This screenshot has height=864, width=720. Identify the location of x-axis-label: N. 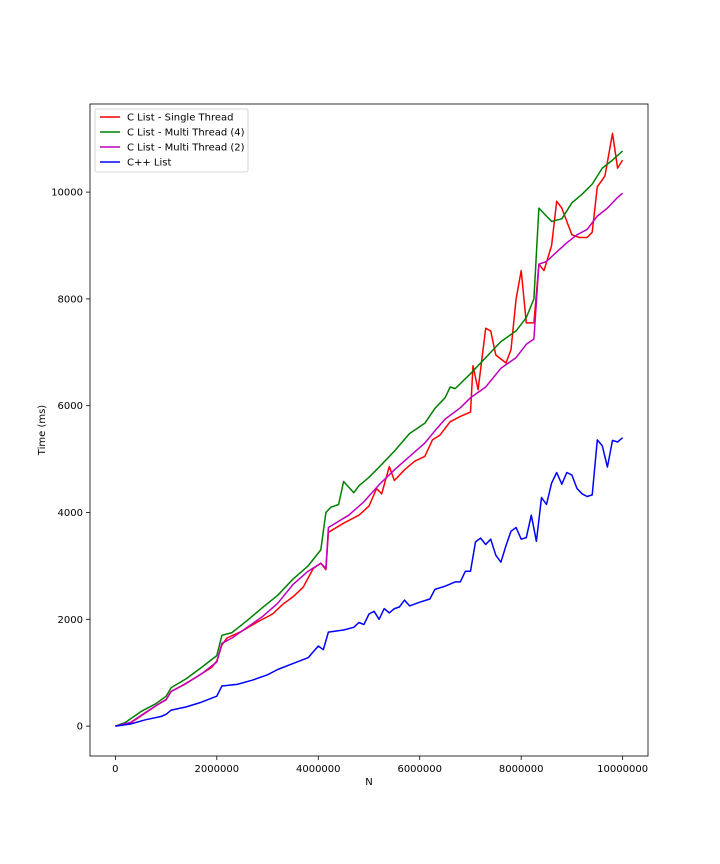
(368, 782).